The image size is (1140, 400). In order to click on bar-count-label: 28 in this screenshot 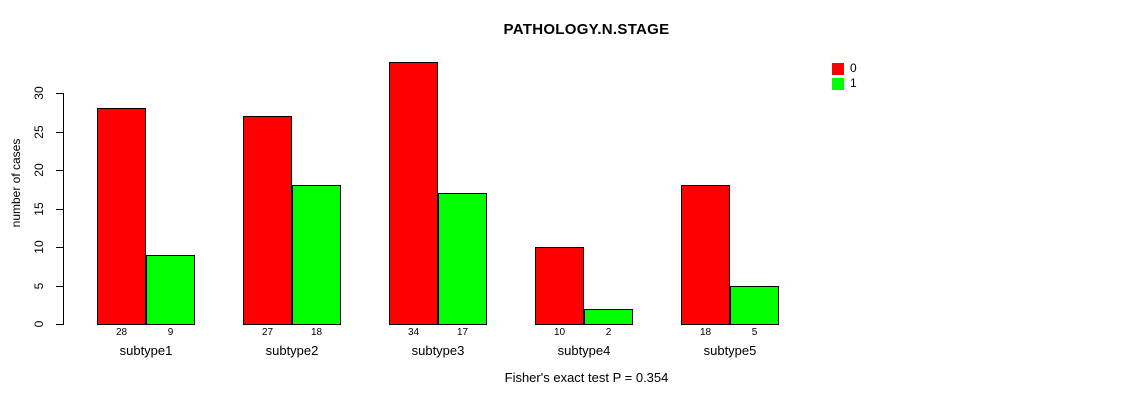, I will do `click(121, 332)`.